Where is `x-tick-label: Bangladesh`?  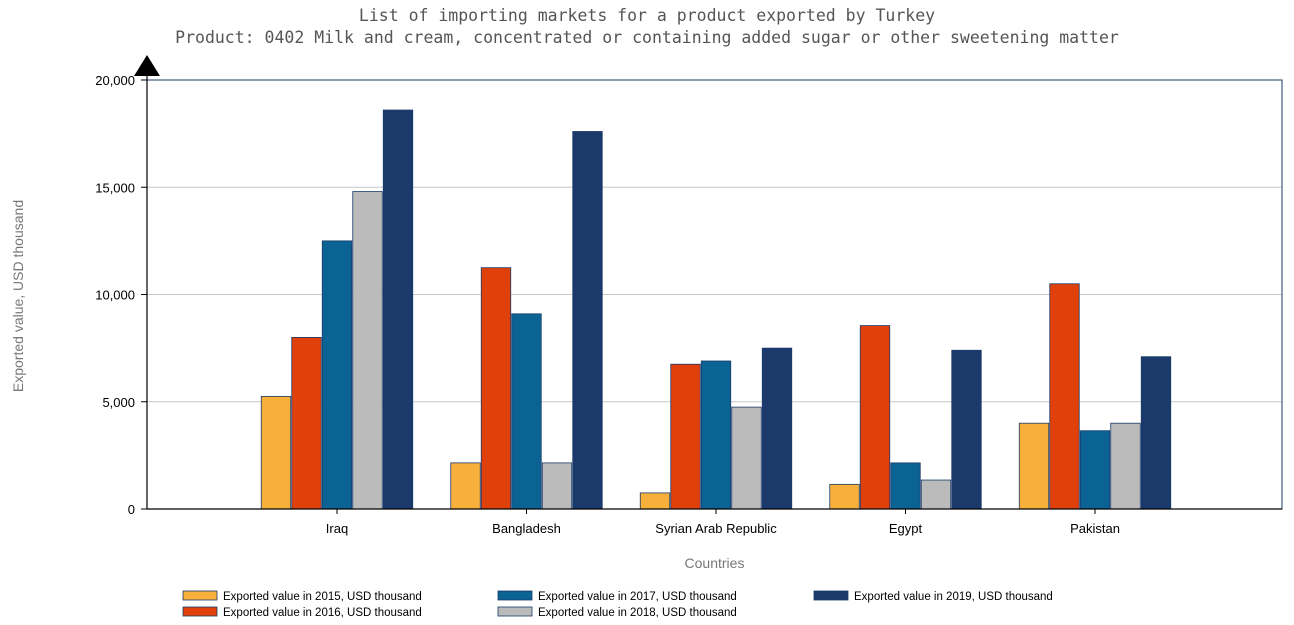 x-tick-label: Bangladesh is located at coordinates (526, 528).